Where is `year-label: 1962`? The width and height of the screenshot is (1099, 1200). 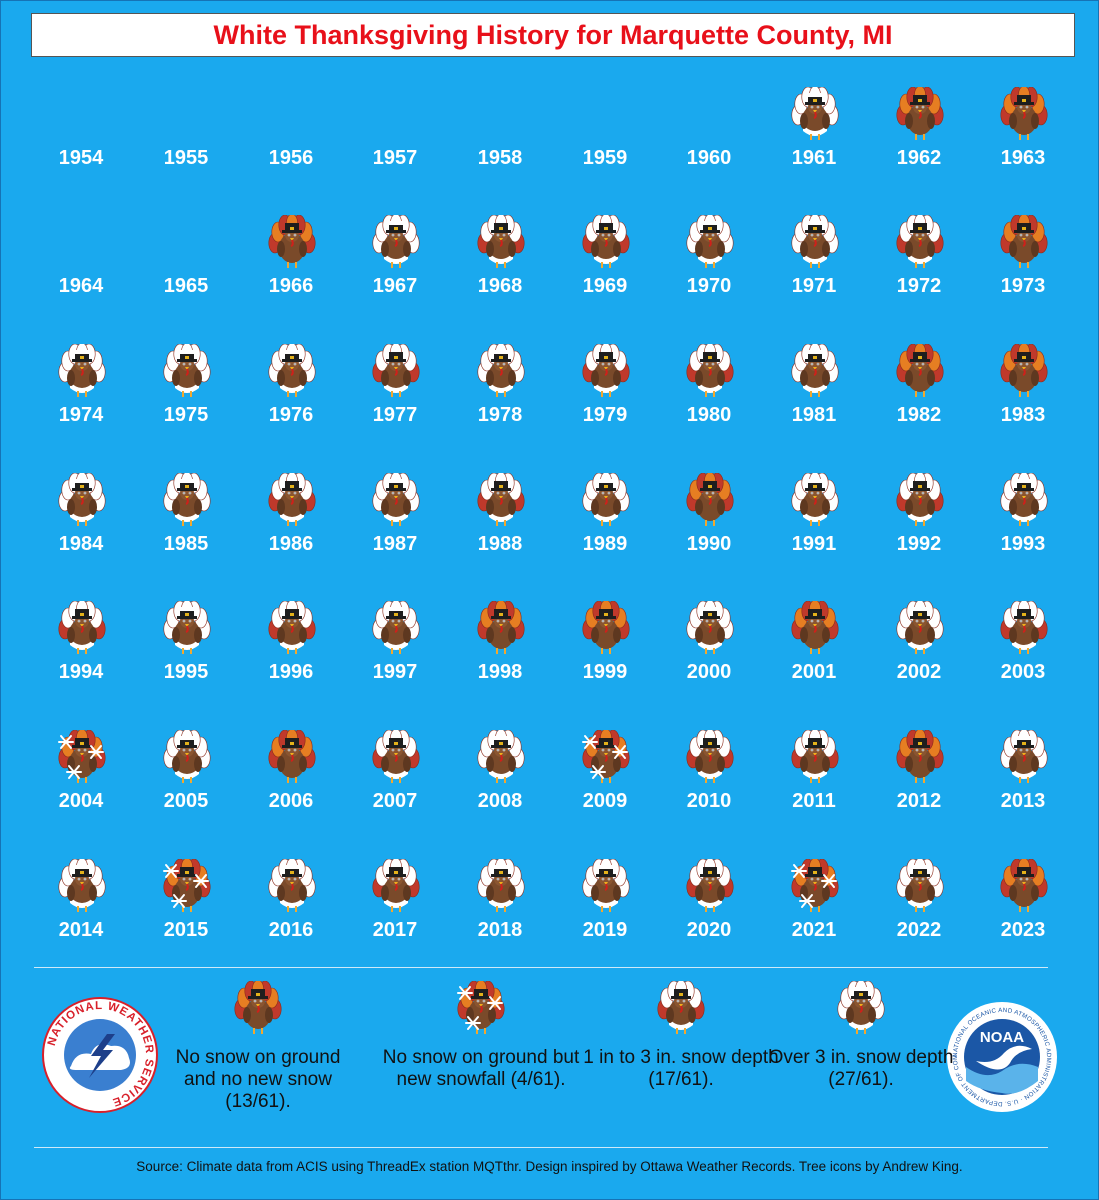
year-label: 1962 is located at coordinates (919, 158).